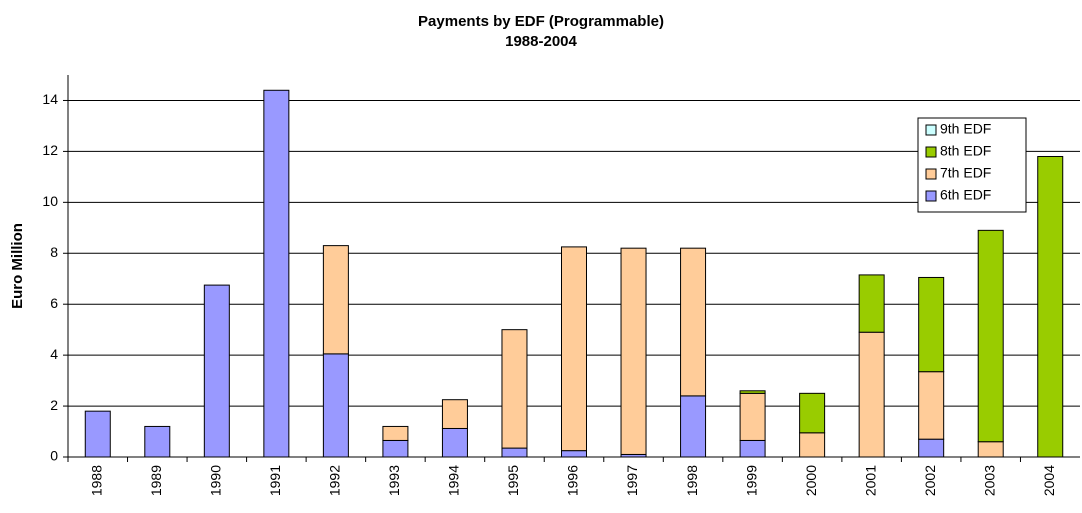 Image resolution: width=1082 pixels, height=513 pixels. What do you see at coordinates (692, 480) in the screenshot?
I see `x-tick-label: 1998` at bounding box center [692, 480].